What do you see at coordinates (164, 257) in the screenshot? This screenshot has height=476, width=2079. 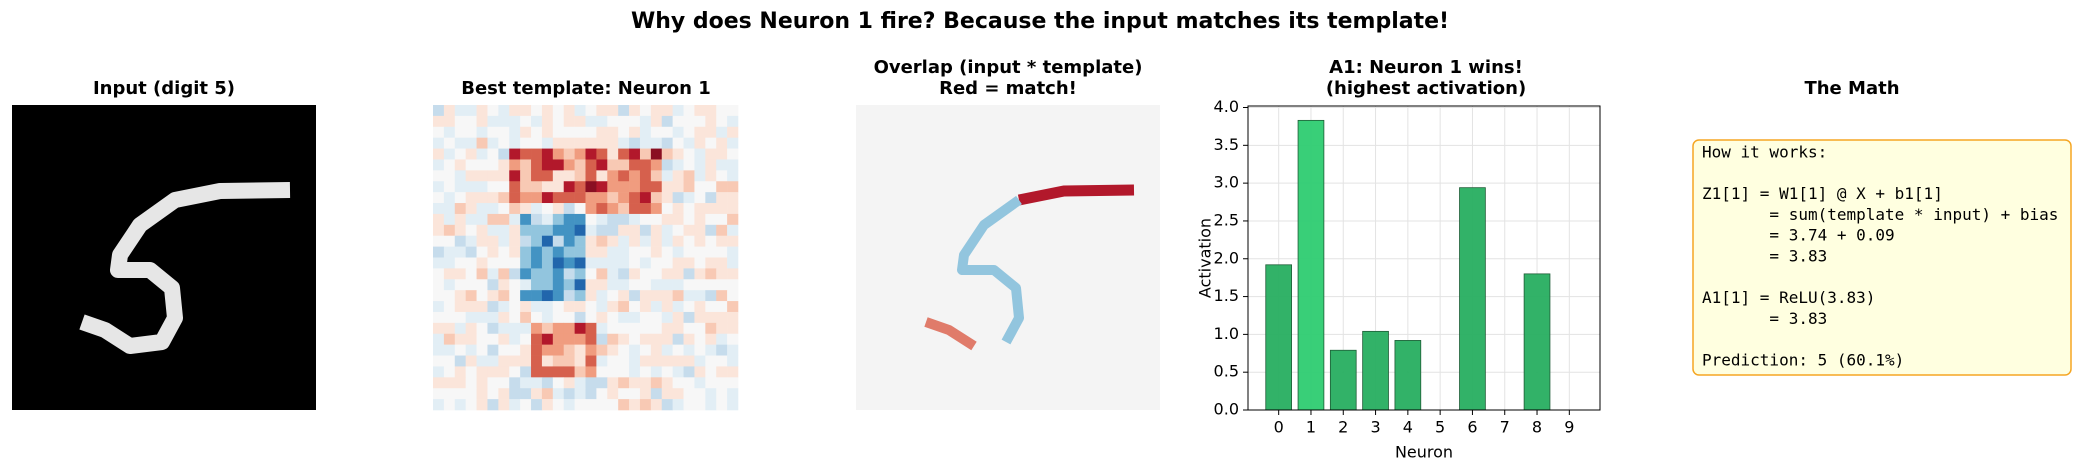 I see `input-image` at bounding box center [164, 257].